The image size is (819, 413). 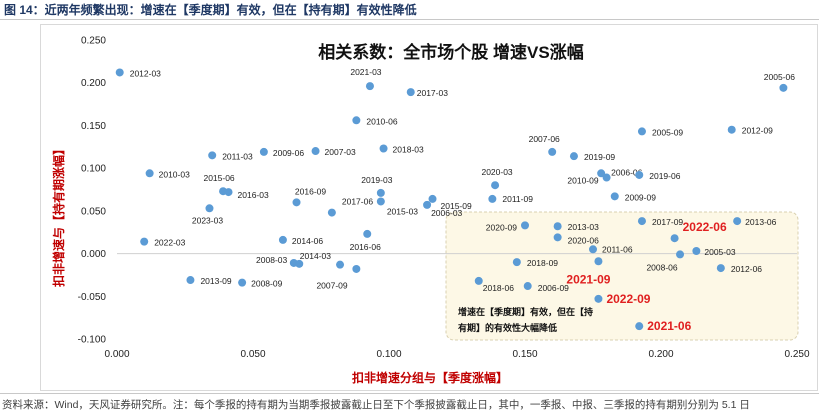 What do you see at coordinates (409, 19) in the screenshot?
I see `top-divider` at bounding box center [409, 19].